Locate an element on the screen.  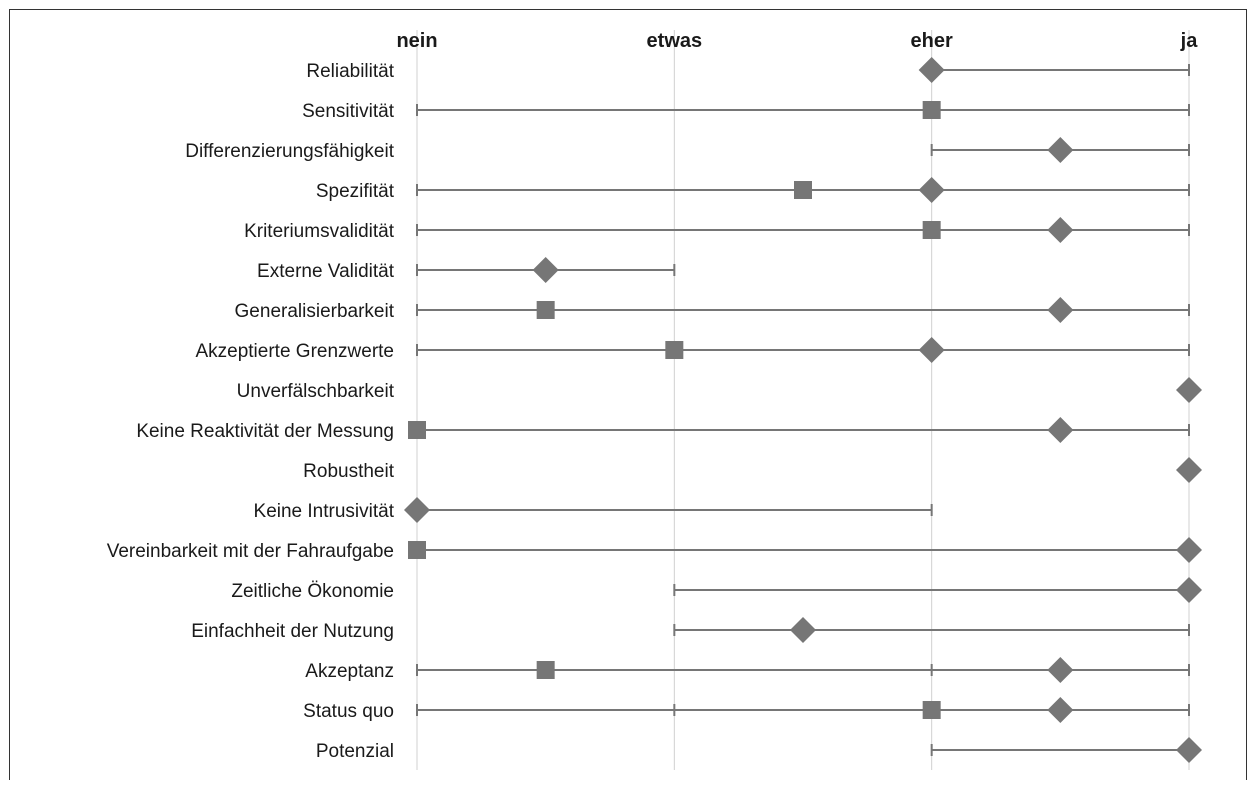
row-6: Externe Validität is located at coordinates (466, 270).